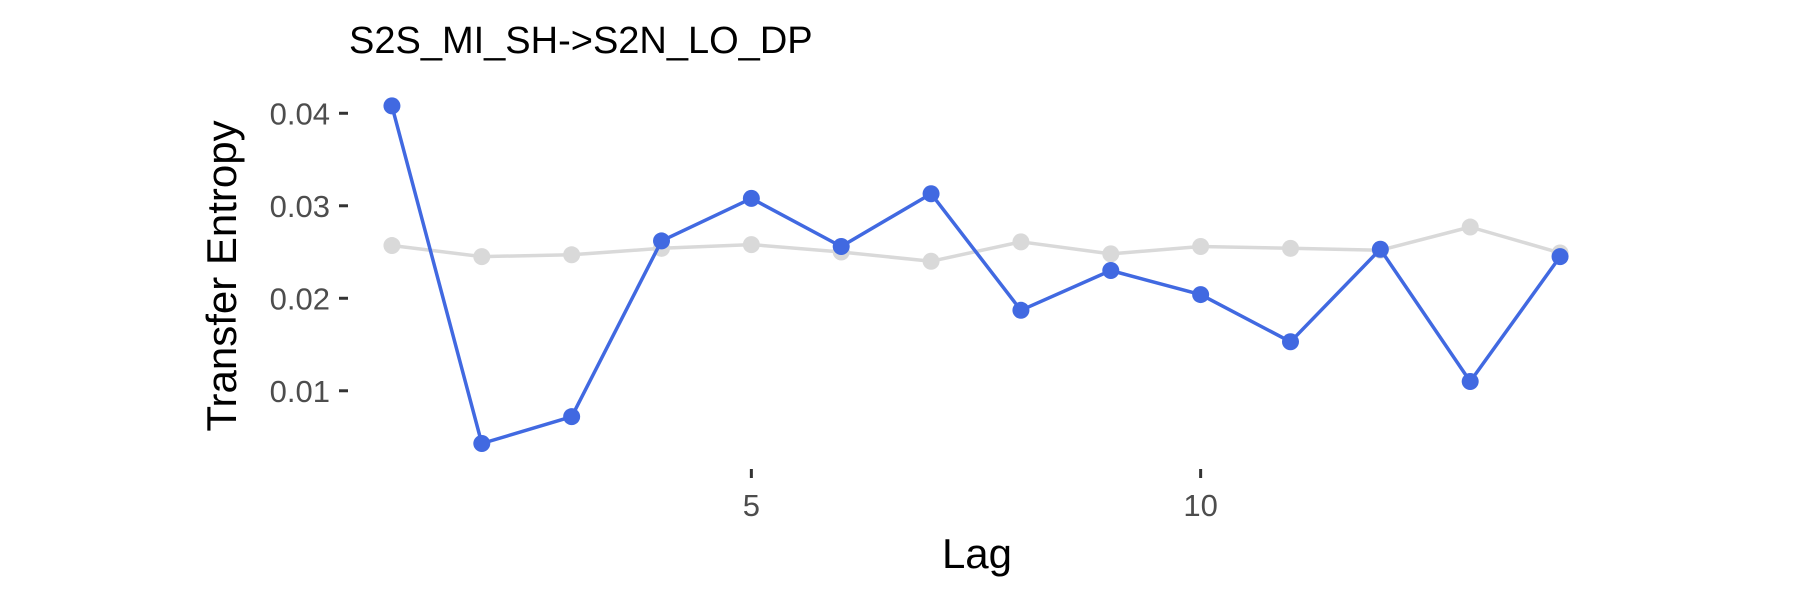  What do you see at coordinates (977, 553) in the screenshot?
I see `x-axis-title: Lag` at bounding box center [977, 553].